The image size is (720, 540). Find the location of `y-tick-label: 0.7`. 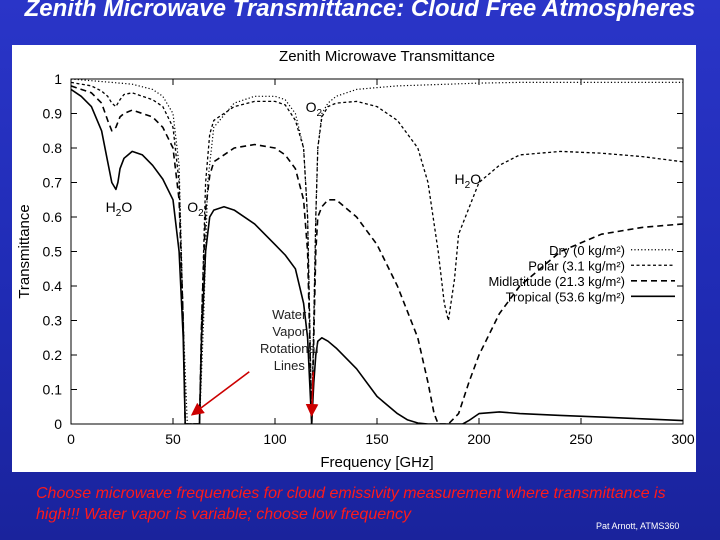

y-tick-label: 0.7 is located at coordinates (53, 183).